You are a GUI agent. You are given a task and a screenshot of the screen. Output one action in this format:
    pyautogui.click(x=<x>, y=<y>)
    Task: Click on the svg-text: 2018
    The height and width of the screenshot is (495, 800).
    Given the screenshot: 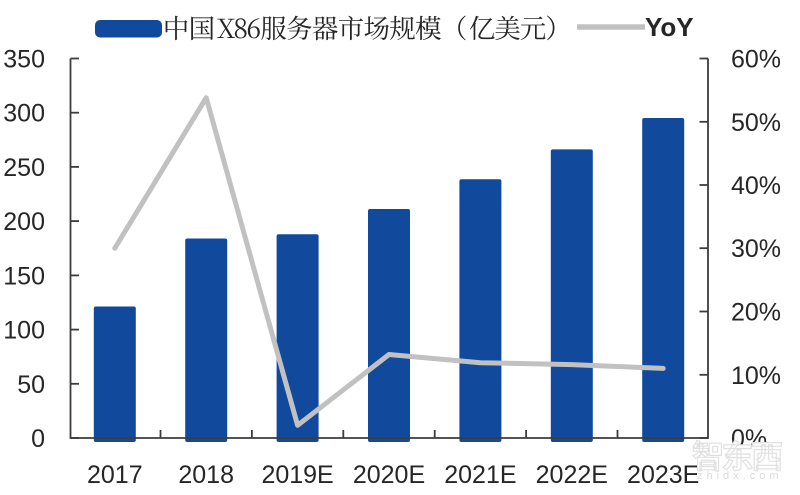 What is the action you would take?
    pyautogui.click(x=206, y=475)
    